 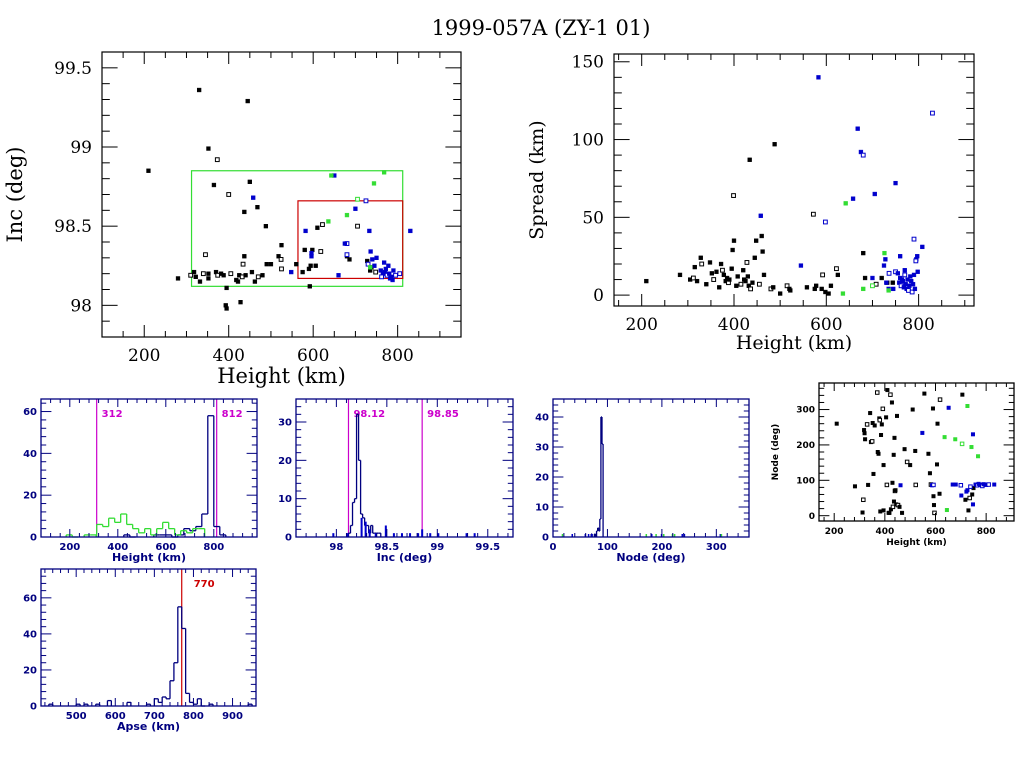 What do you see at coordinates (541, 28) in the screenshot?
I see `page-title: 1999-057A (ZY-1 01)` at bounding box center [541, 28].